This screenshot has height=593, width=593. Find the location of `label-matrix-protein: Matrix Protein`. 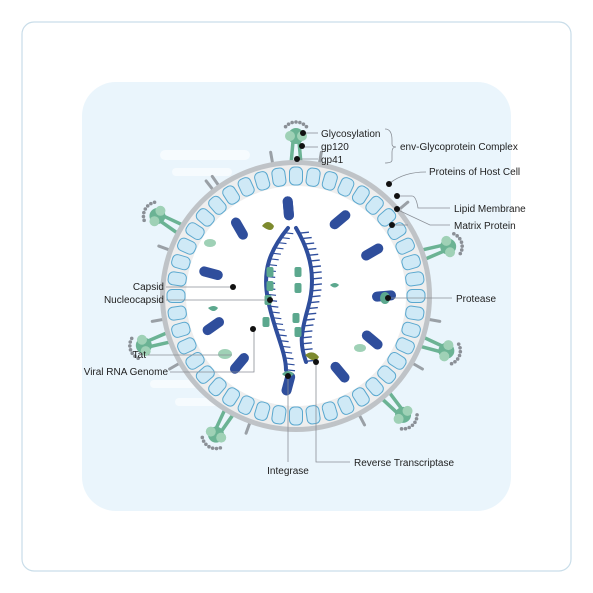

label-matrix-protein: Matrix Protein is located at coordinates (485, 226).